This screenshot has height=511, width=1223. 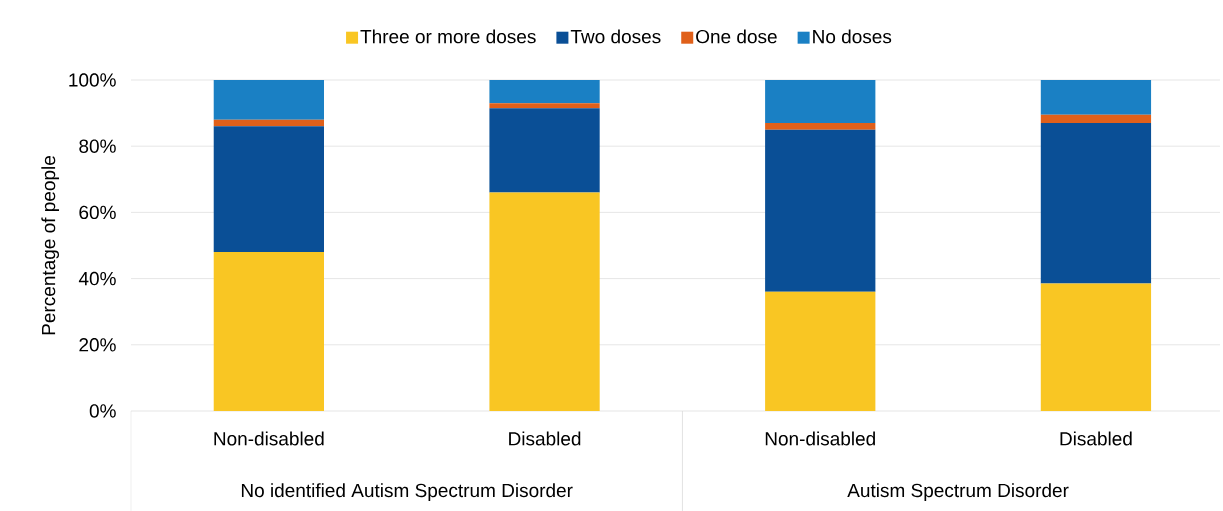 I want to click on y-tick-label: 100%, so click(x=92, y=80).